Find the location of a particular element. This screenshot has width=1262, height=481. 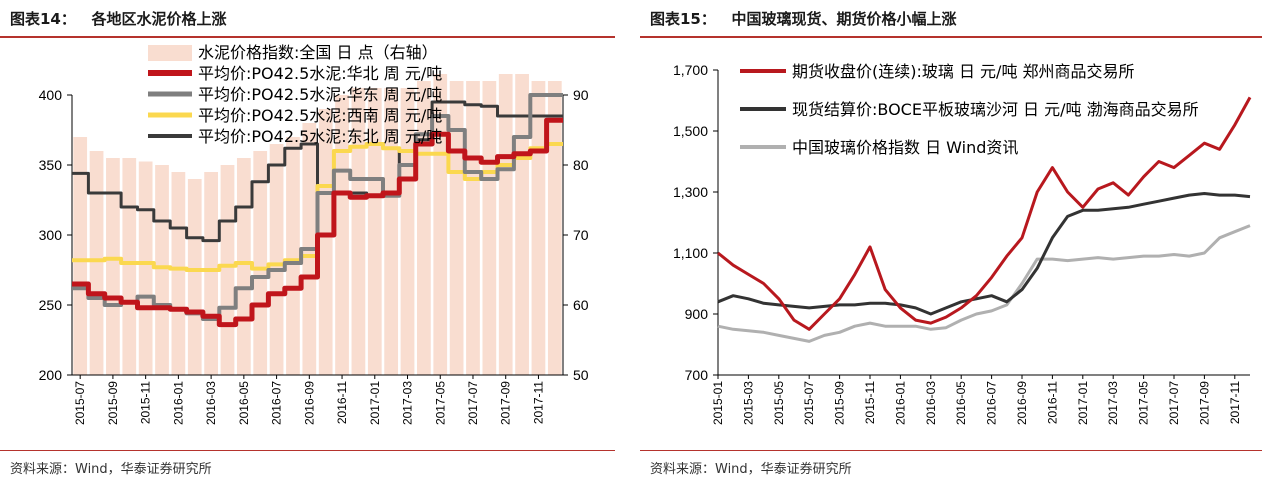

y-tick-label: 350 is located at coordinates (51, 165).